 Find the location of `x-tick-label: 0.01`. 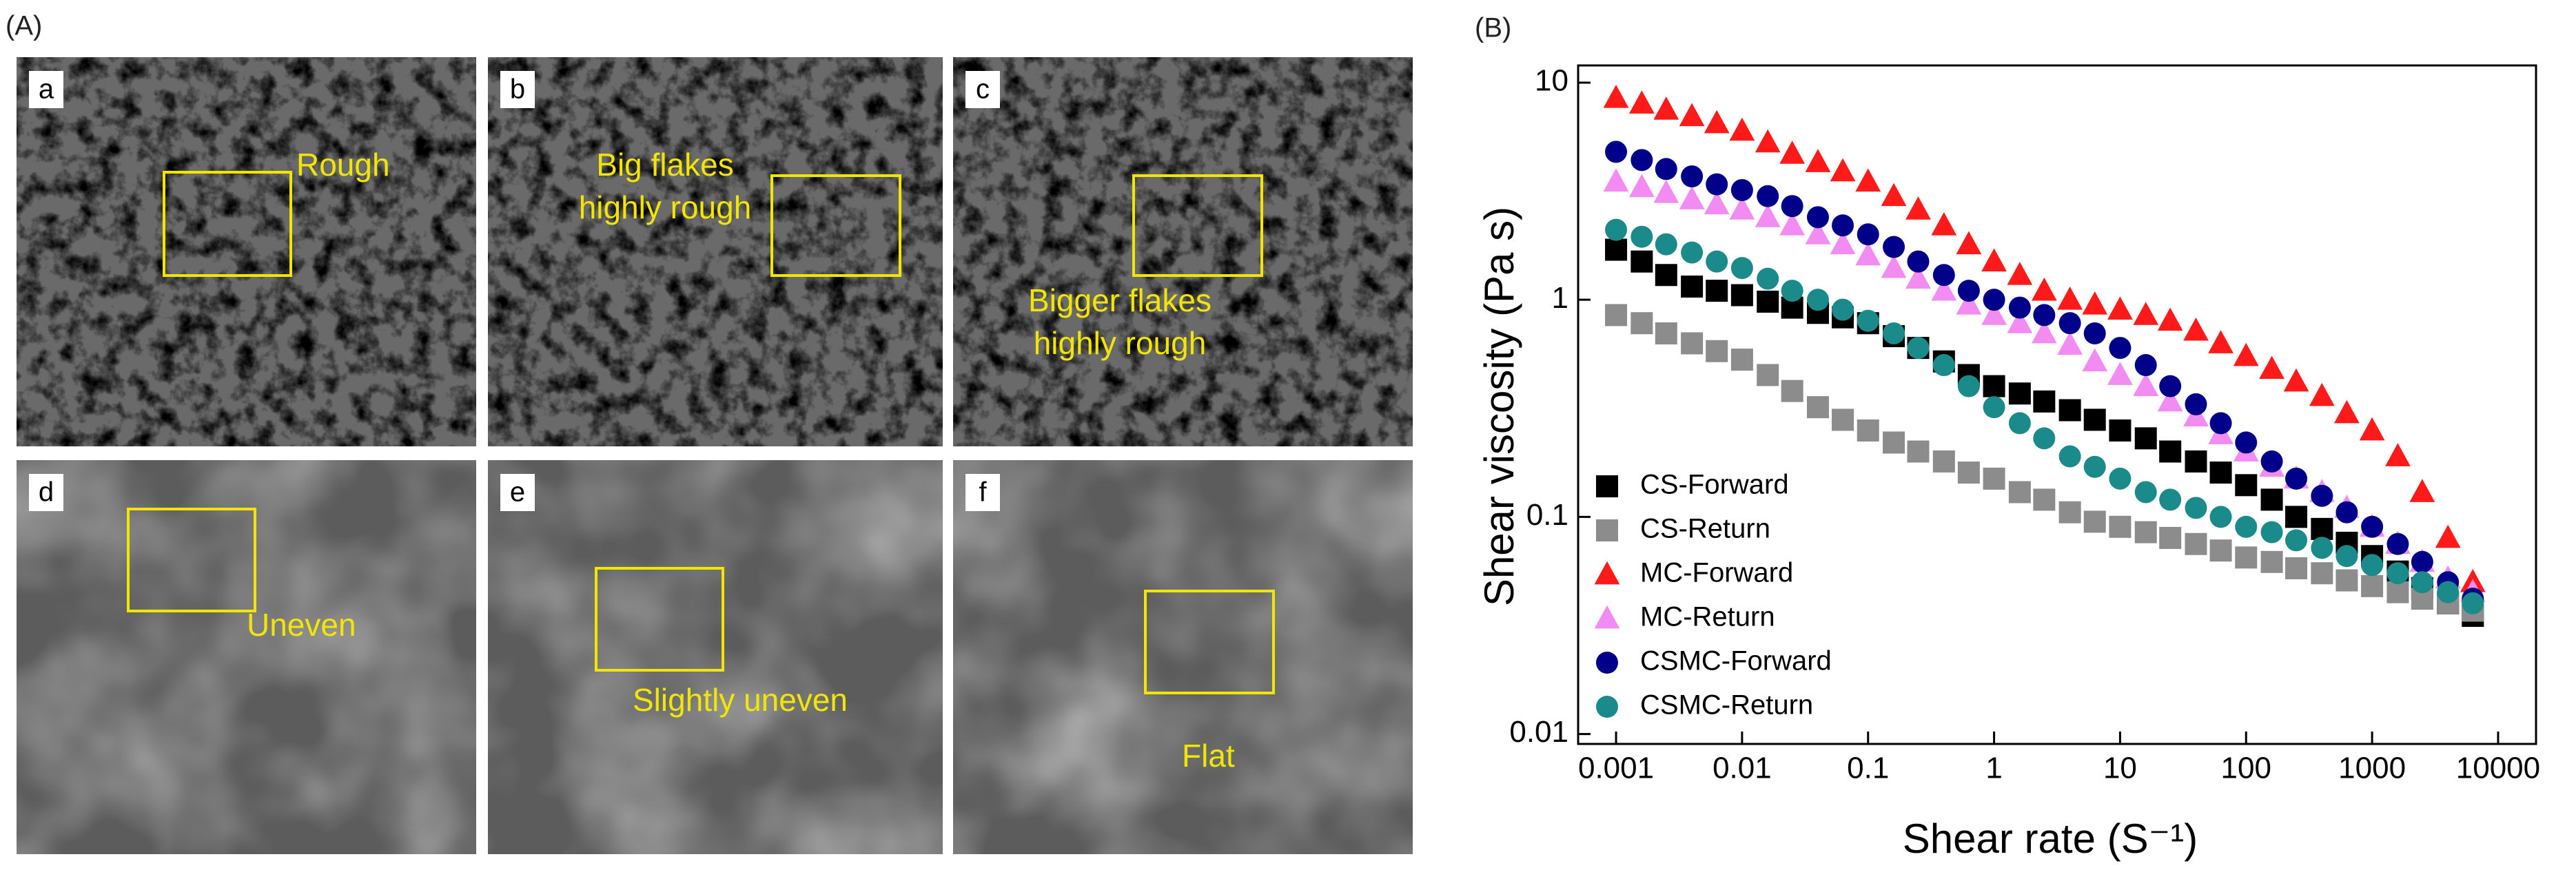

x-tick-label: 0.01 is located at coordinates (1742, 768).